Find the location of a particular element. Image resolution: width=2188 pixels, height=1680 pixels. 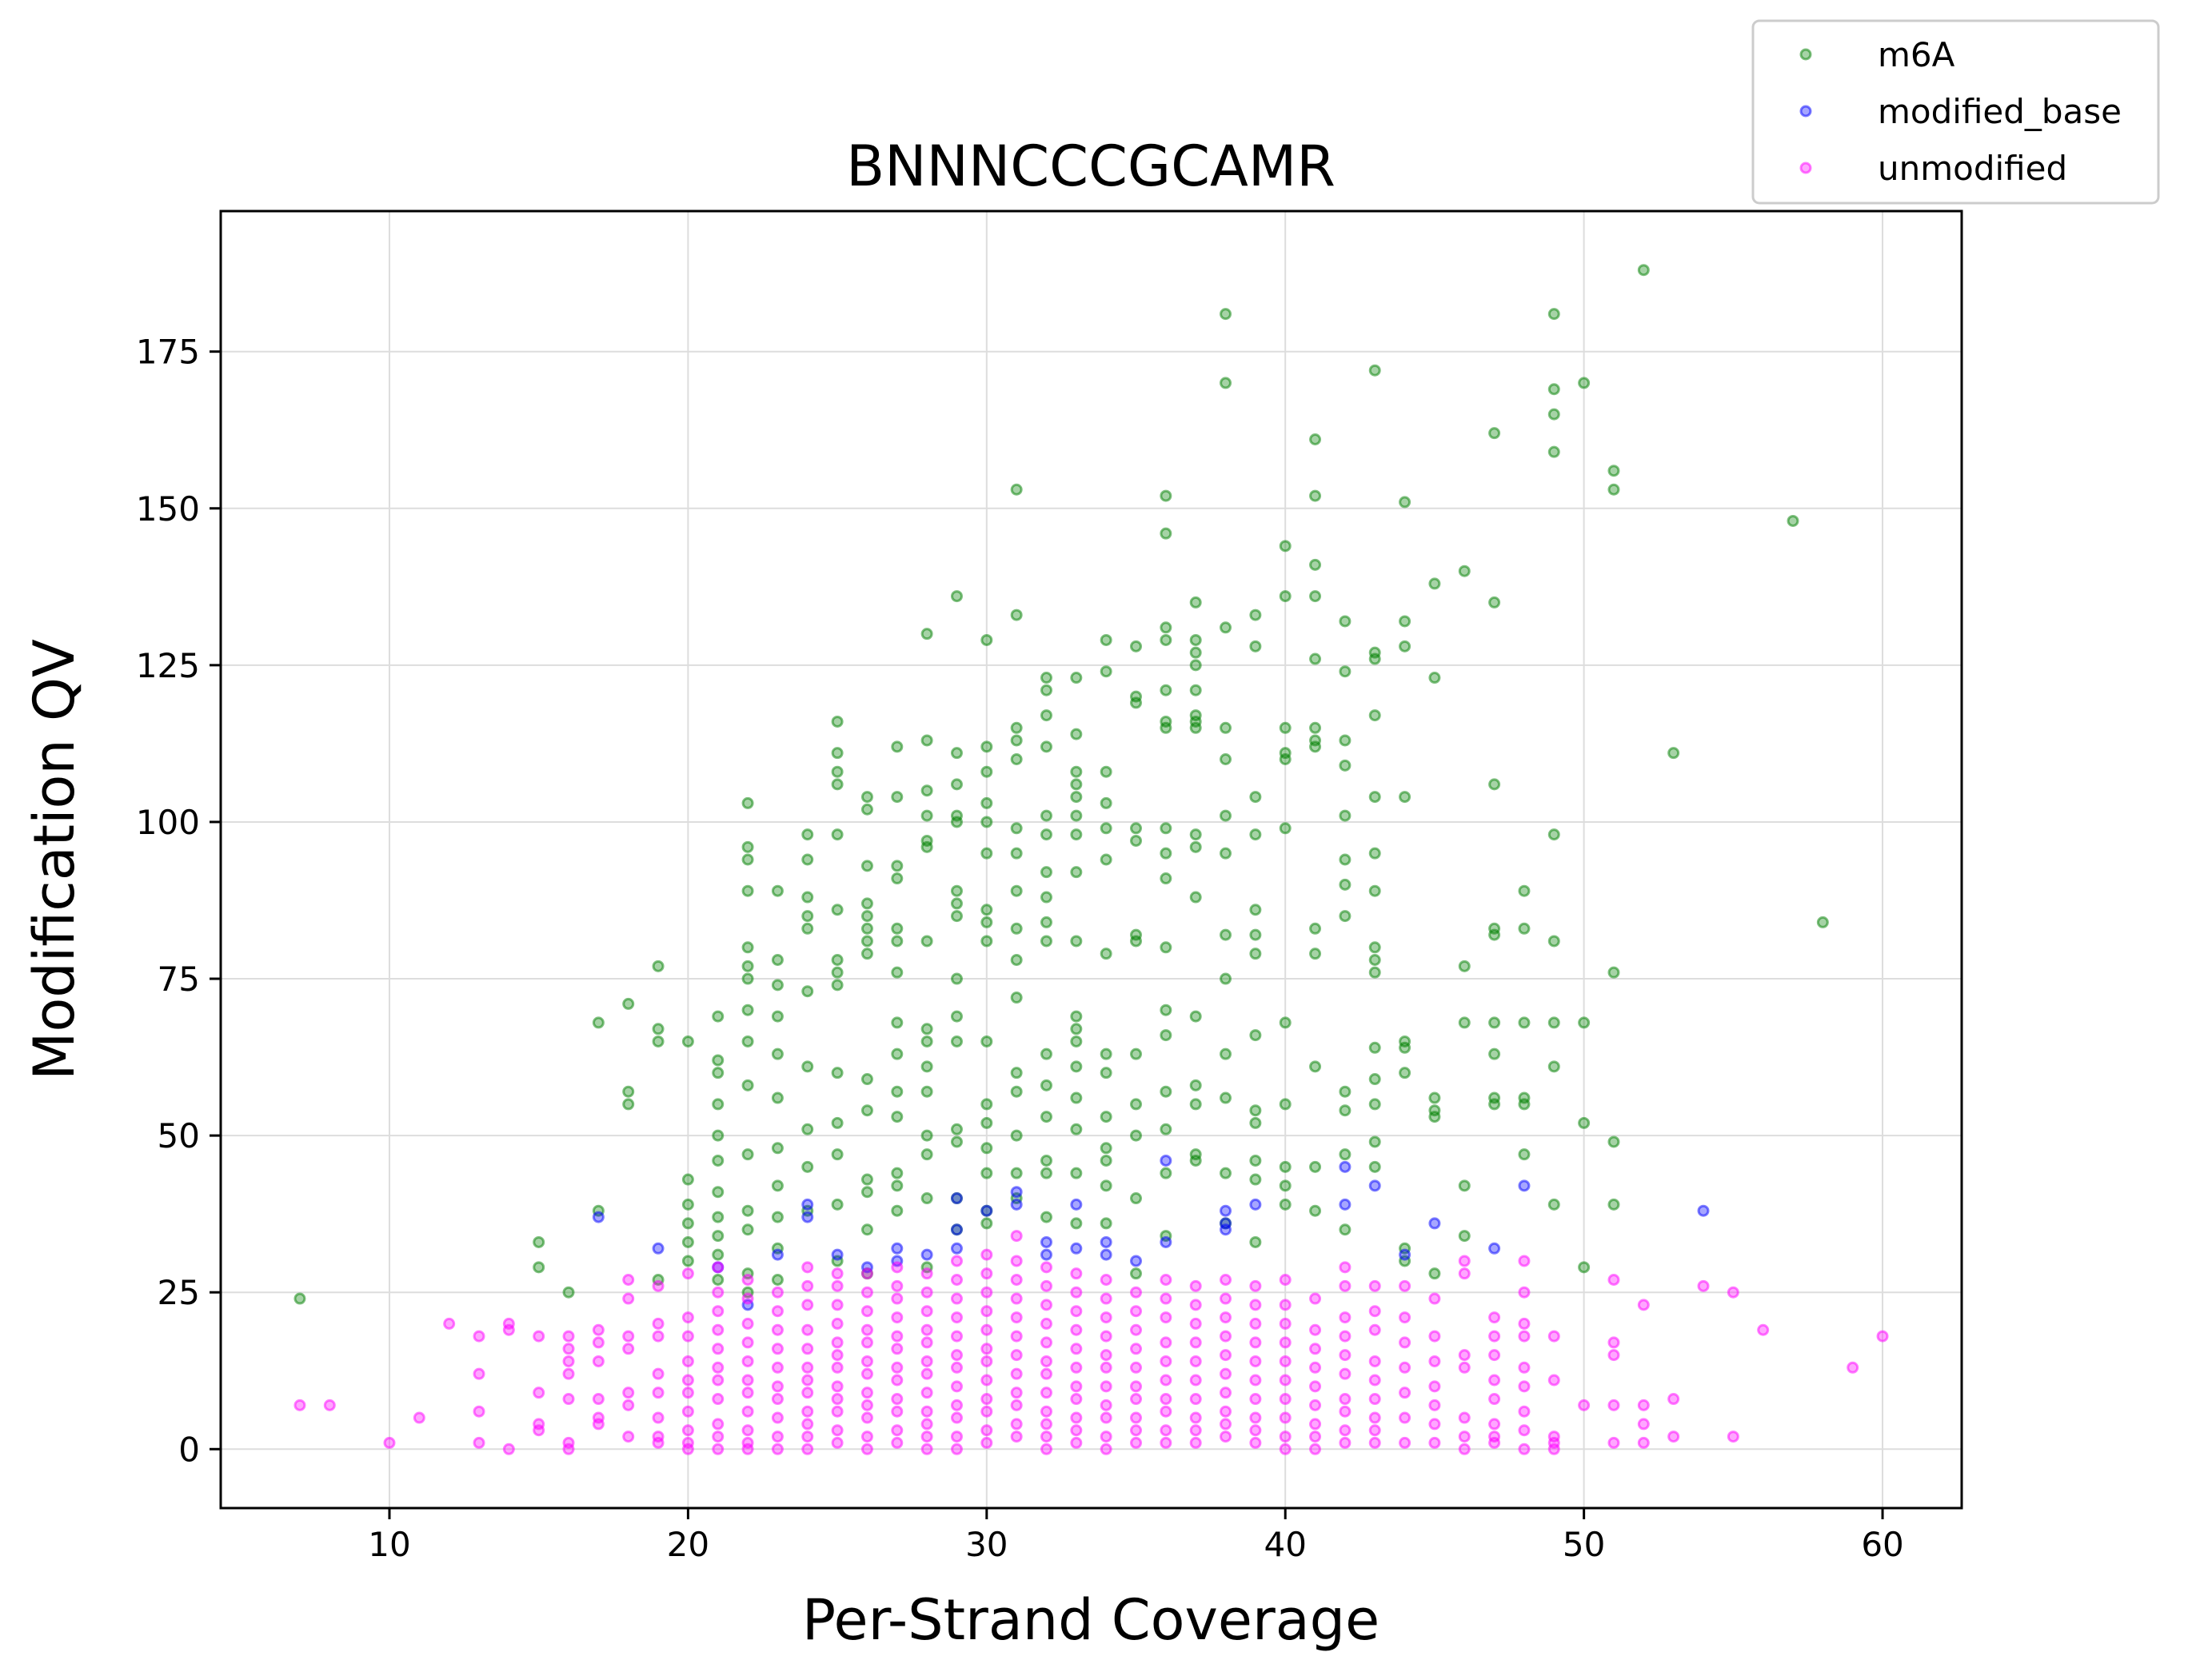

legend-marker is located at coordinates (1805, 54).